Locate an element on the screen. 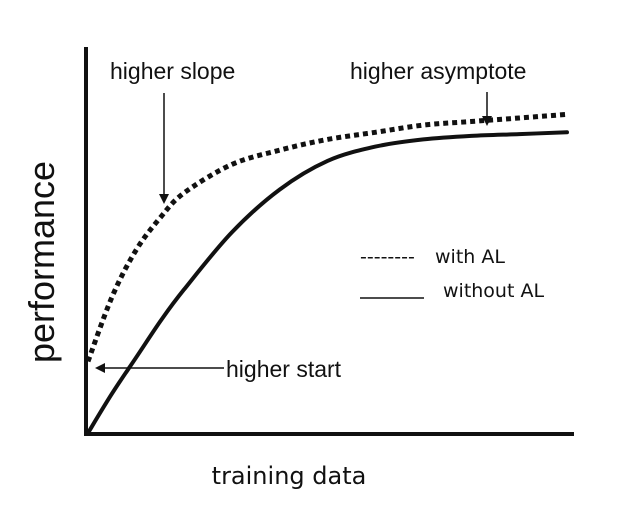 This screenshot has width=619, height=508. annotation-higher-asymptote: higher asymptote is located at coordinates (438, 71).